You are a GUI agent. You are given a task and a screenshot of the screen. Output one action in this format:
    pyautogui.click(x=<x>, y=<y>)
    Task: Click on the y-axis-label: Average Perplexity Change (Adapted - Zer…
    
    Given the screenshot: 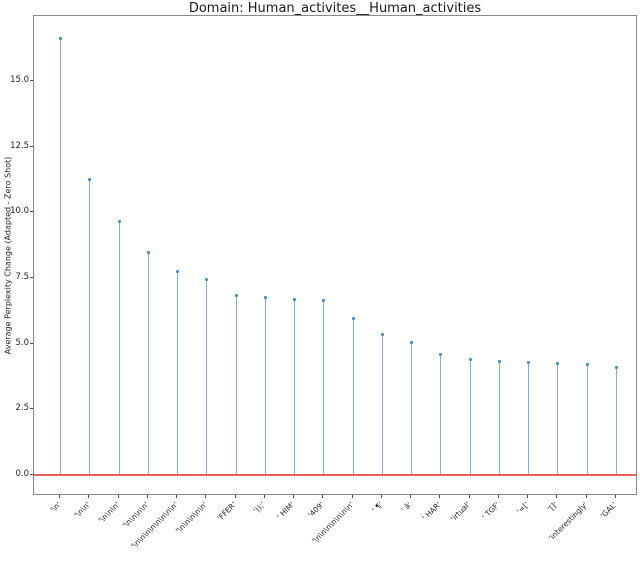 What is the action you would take?
    pyautogui.click(x=8, y=255)
    